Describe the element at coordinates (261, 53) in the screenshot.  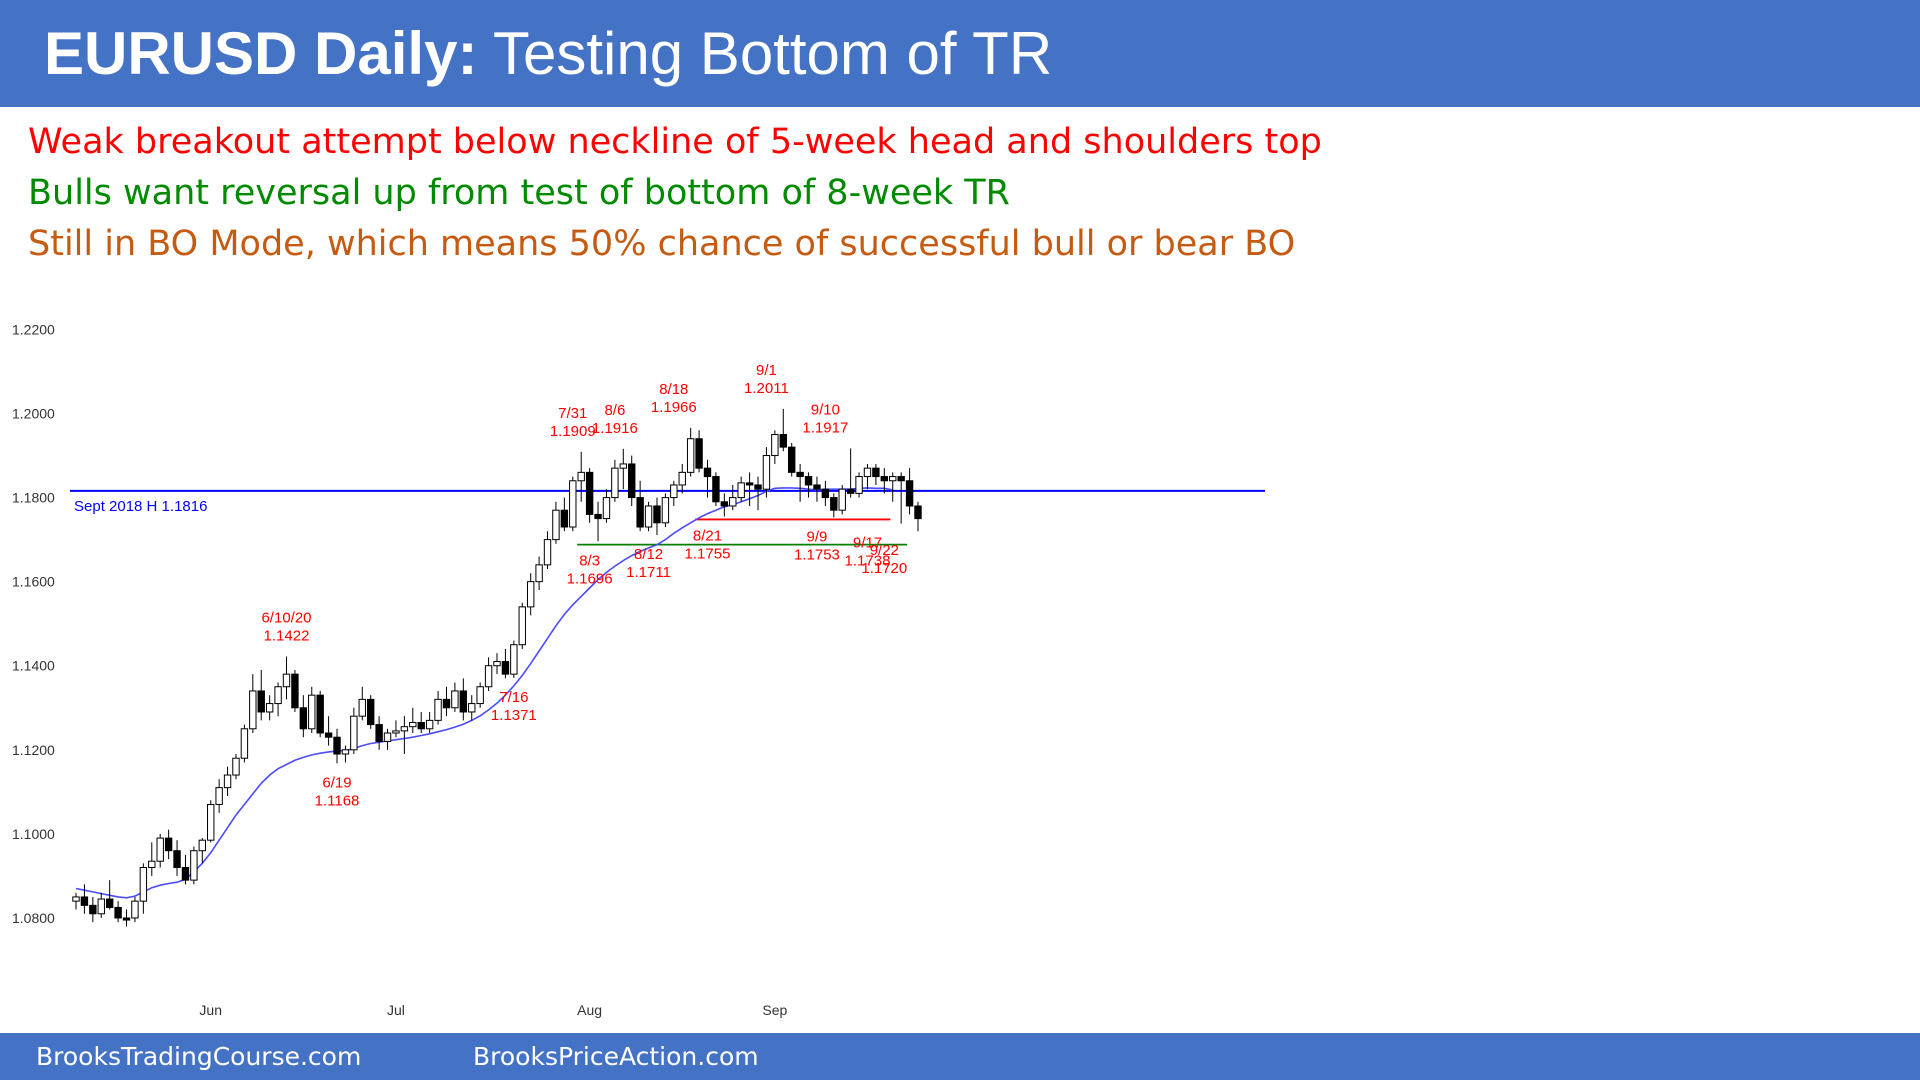
I see `title-bold: EURUSD Daily:` at that location.